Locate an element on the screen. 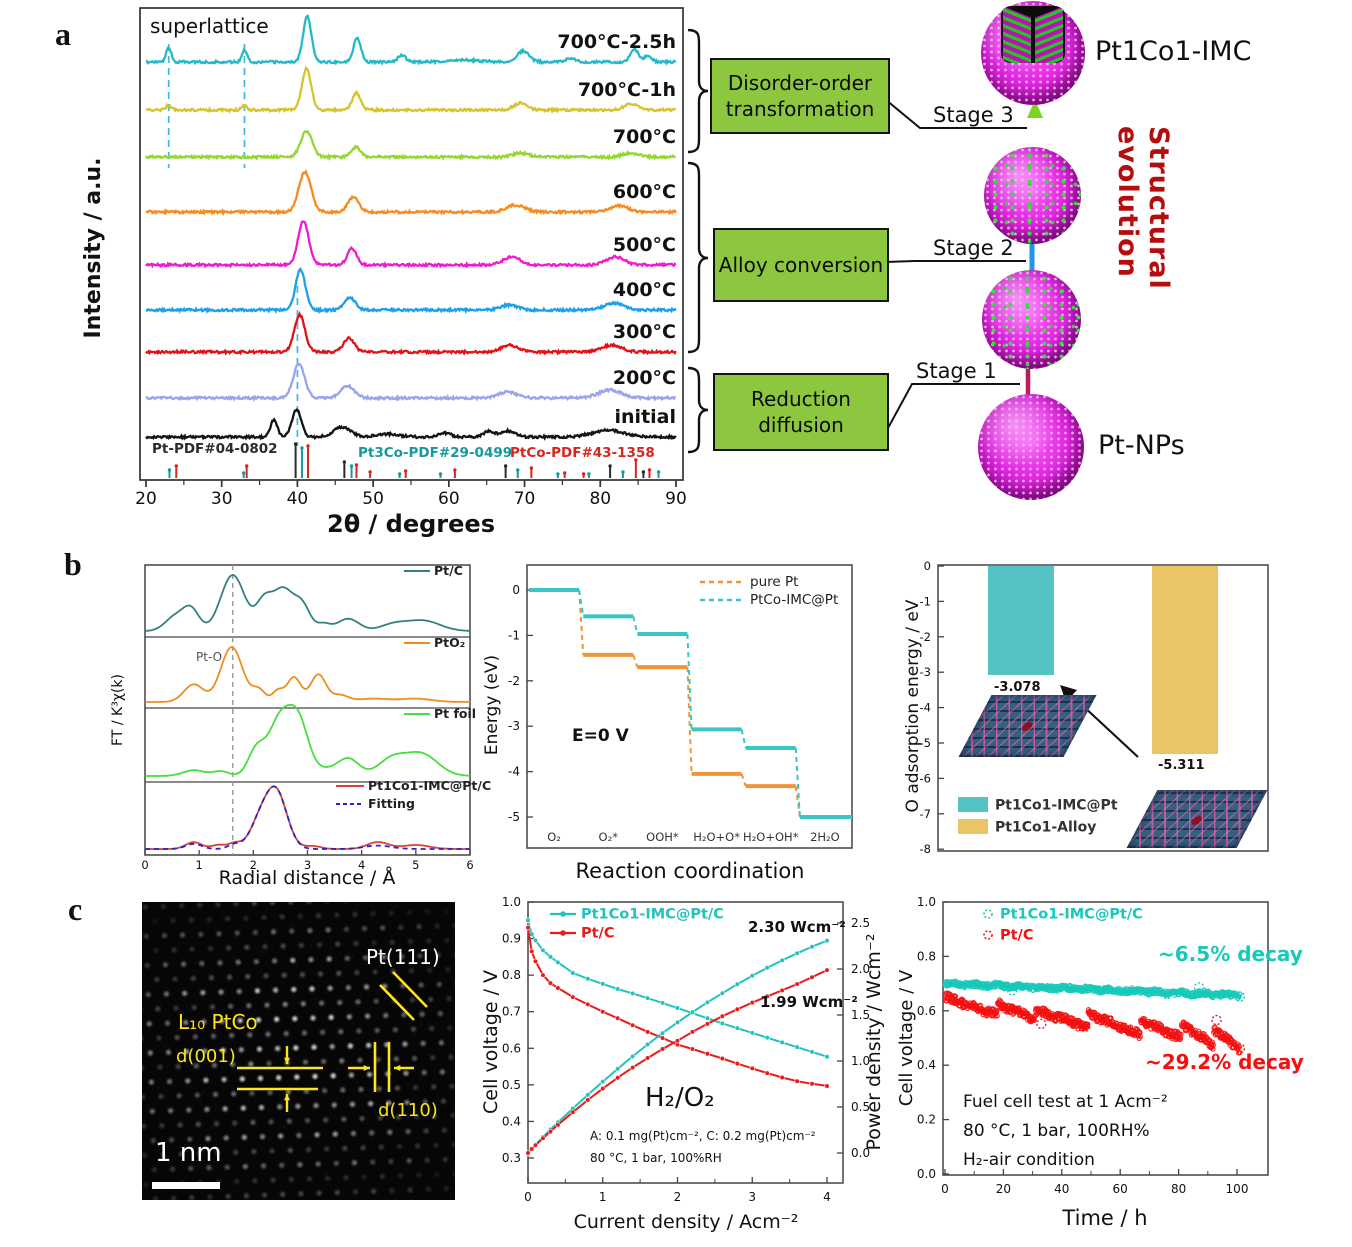  x-tick-label: 20 is located at coordinates (1003, 1189).